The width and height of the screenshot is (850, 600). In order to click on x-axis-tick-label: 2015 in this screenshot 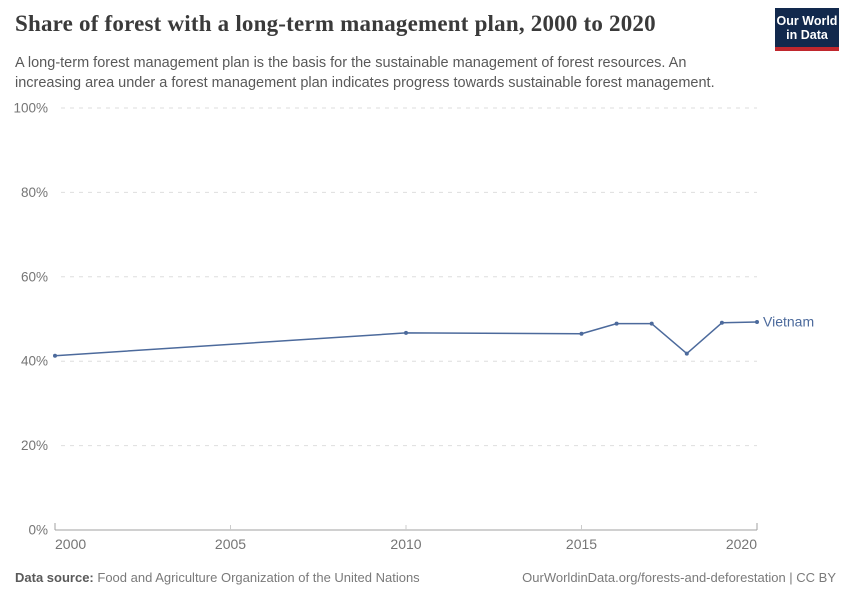, I will do `click(581, 544)`.